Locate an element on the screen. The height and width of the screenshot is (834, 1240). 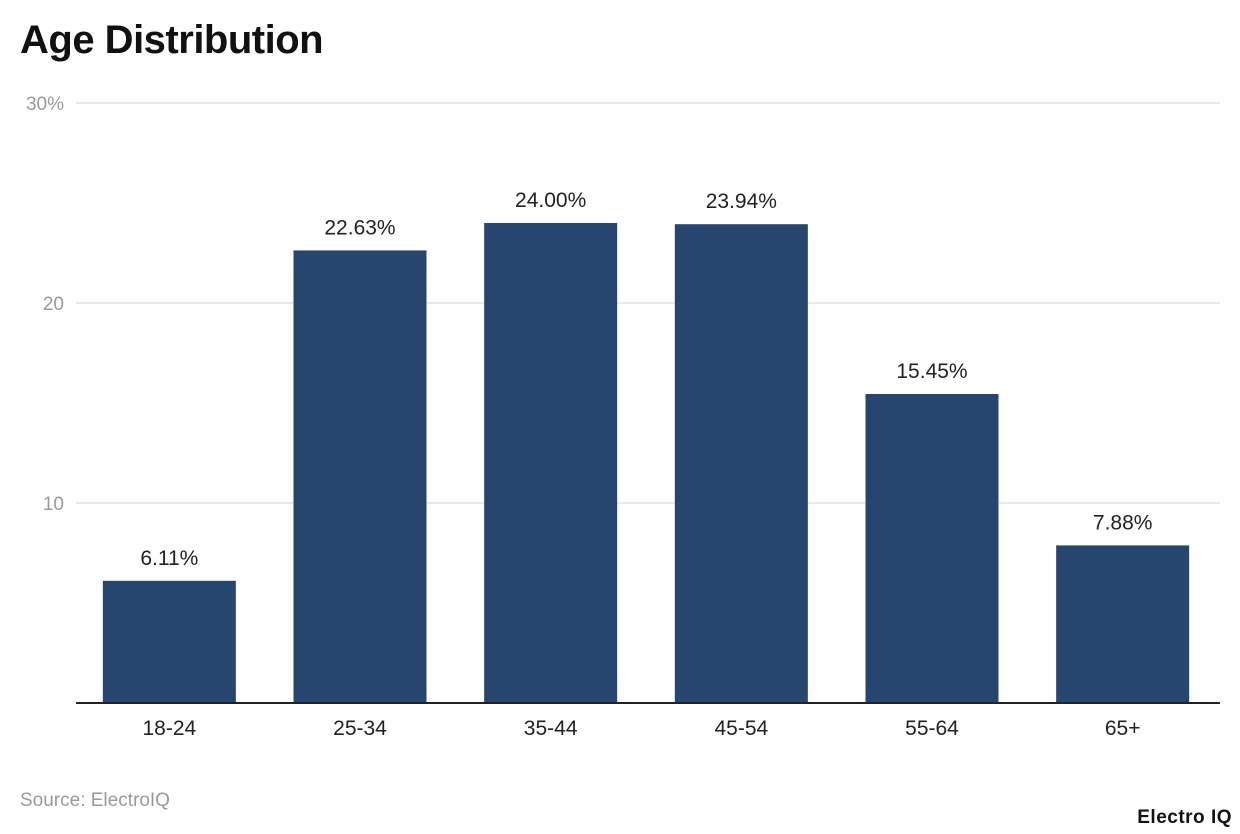
x-tick-label: 18-24 is located at coordinates (169, 728).